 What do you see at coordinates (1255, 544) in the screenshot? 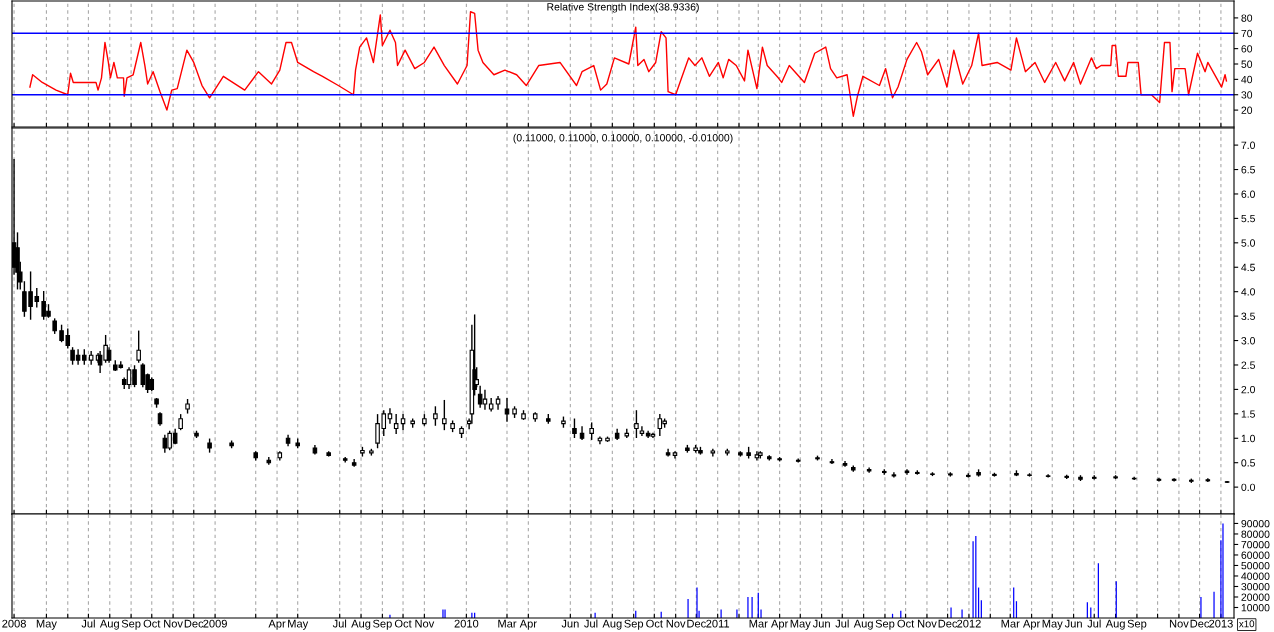
I see `y-tick-label: 70000` at bounding box center [1255, 544].